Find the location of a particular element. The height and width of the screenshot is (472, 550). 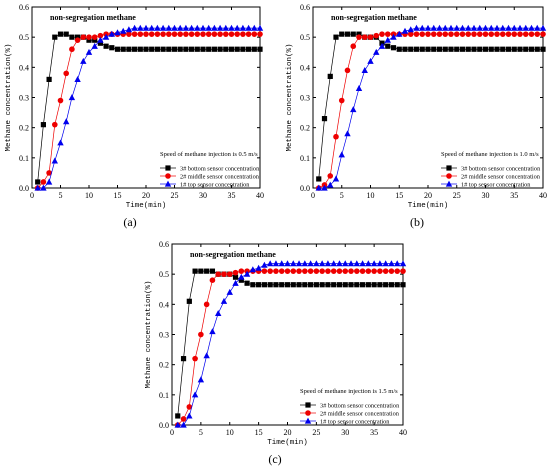

y-tick-label: 0.3 is located at coordinates (24, 98).